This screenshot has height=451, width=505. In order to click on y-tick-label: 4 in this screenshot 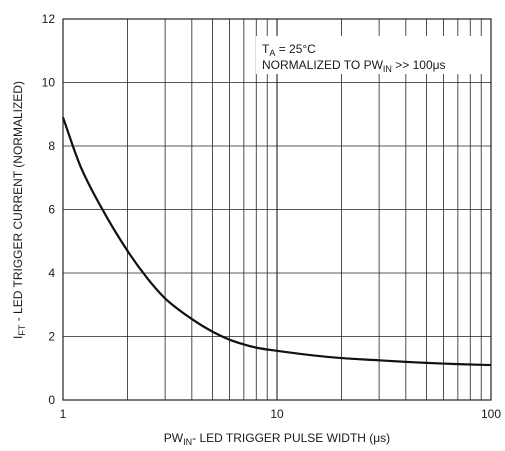, I will do `click(51, 273)`.